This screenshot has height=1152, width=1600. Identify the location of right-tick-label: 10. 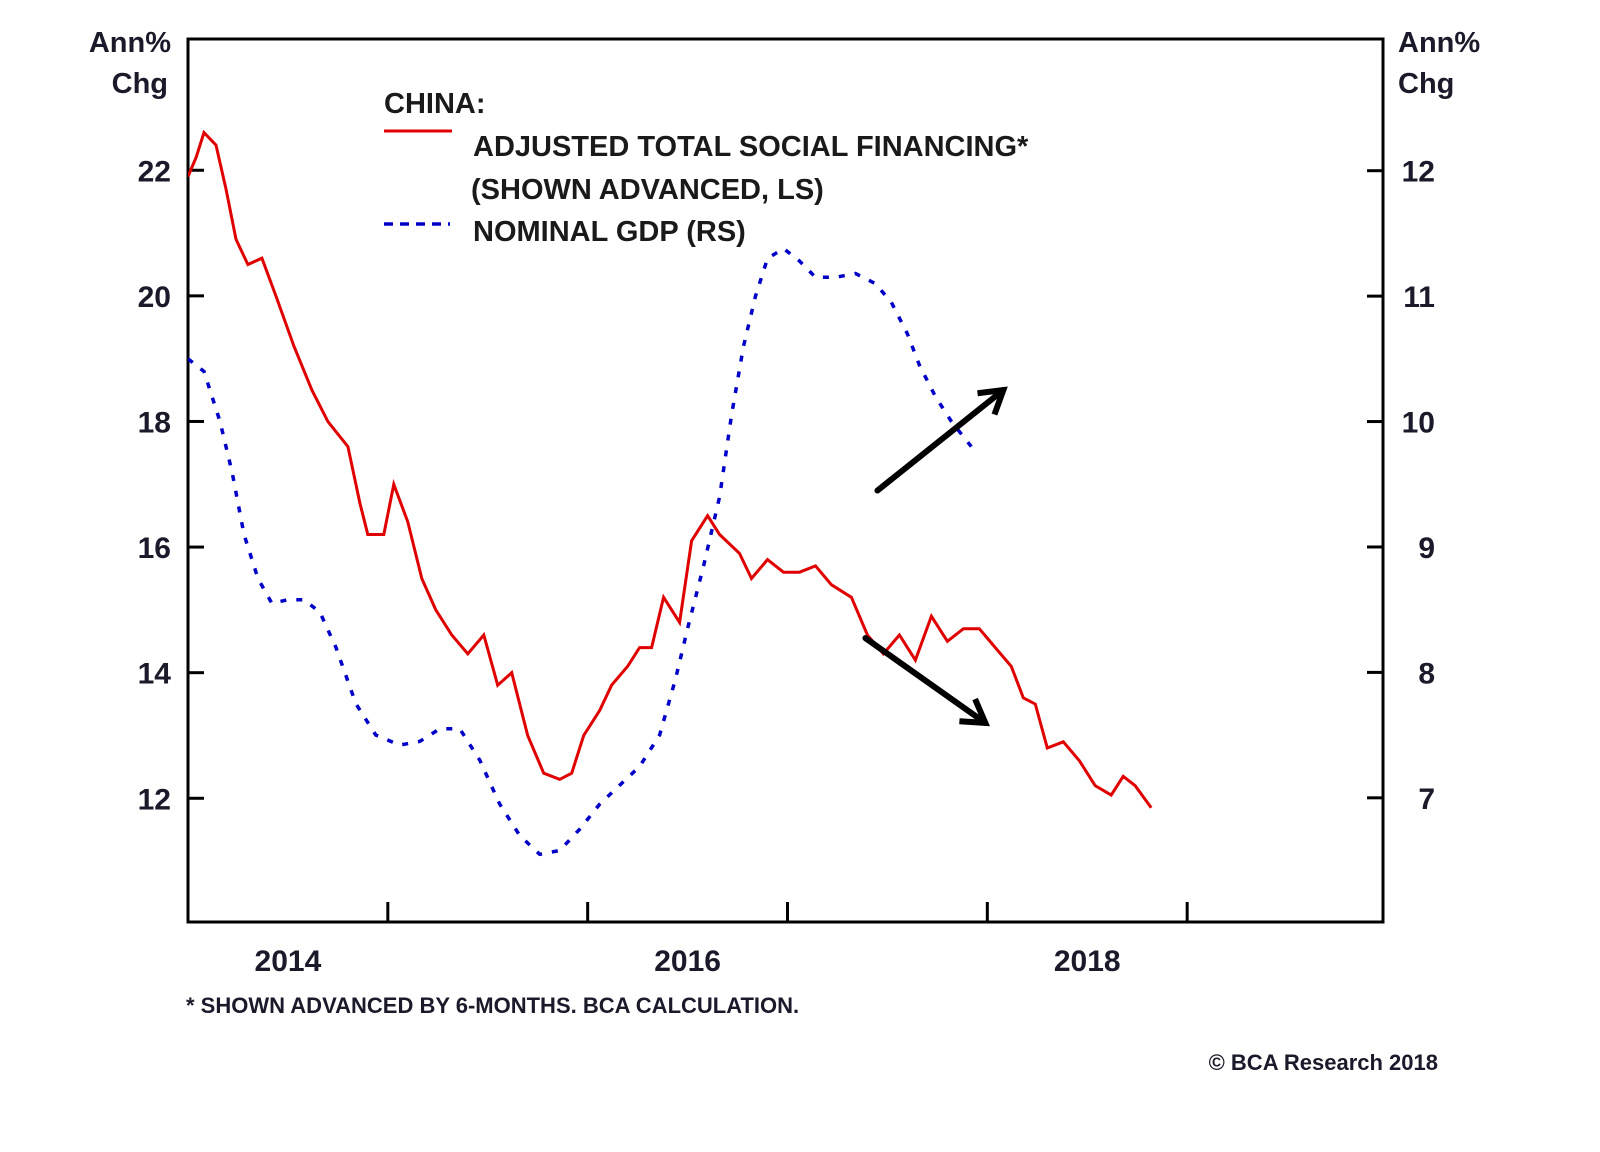
(1418, 423).